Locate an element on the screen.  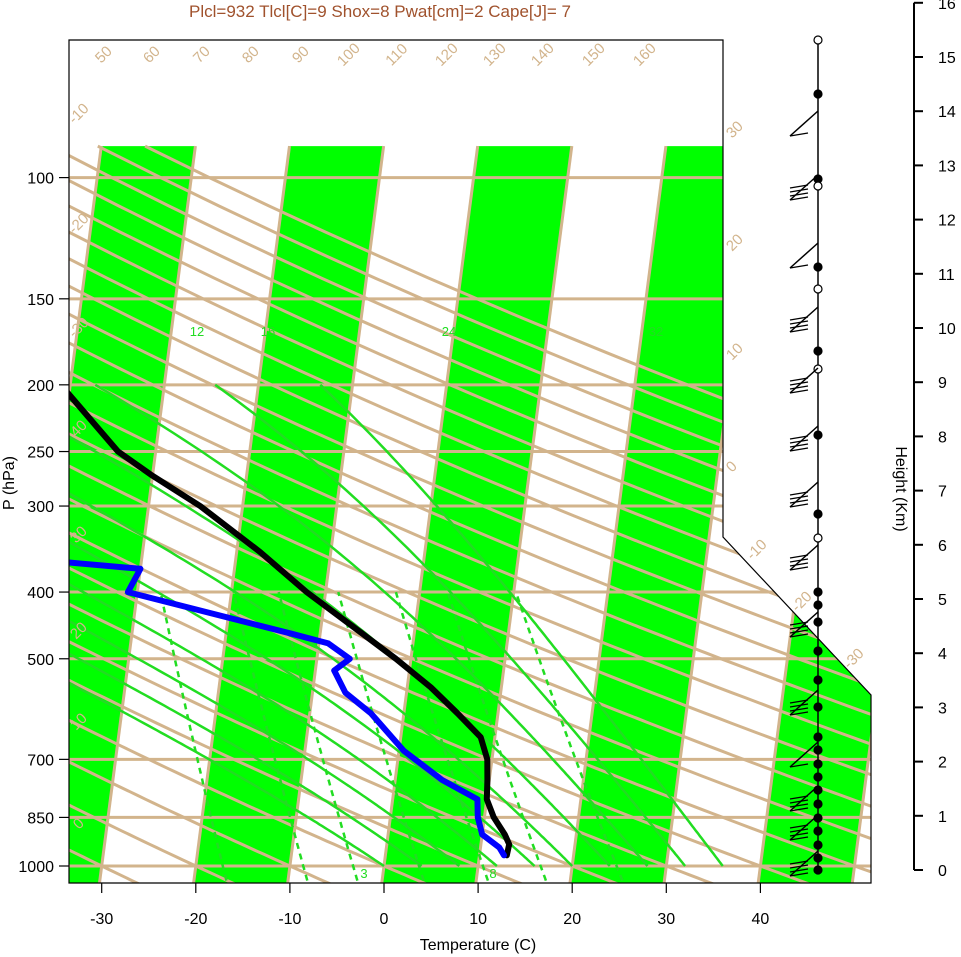
temperature-tick-label: -30 is located at coordinates (101, 919).